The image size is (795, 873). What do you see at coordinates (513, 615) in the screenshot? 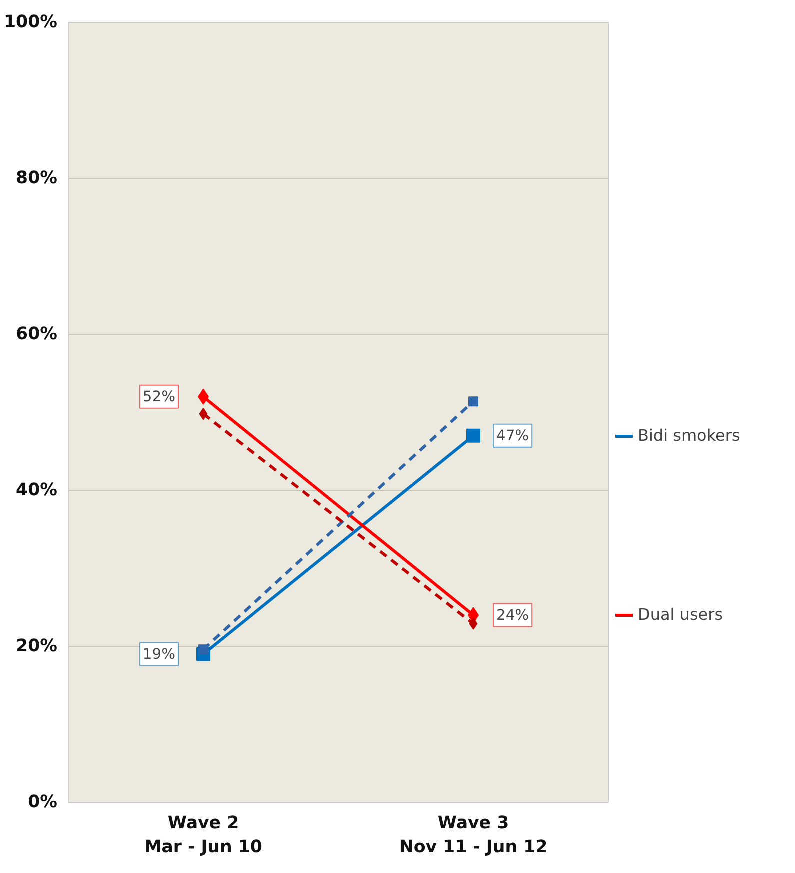
I see `data-label: 24%` at bounding box center [513, 615].